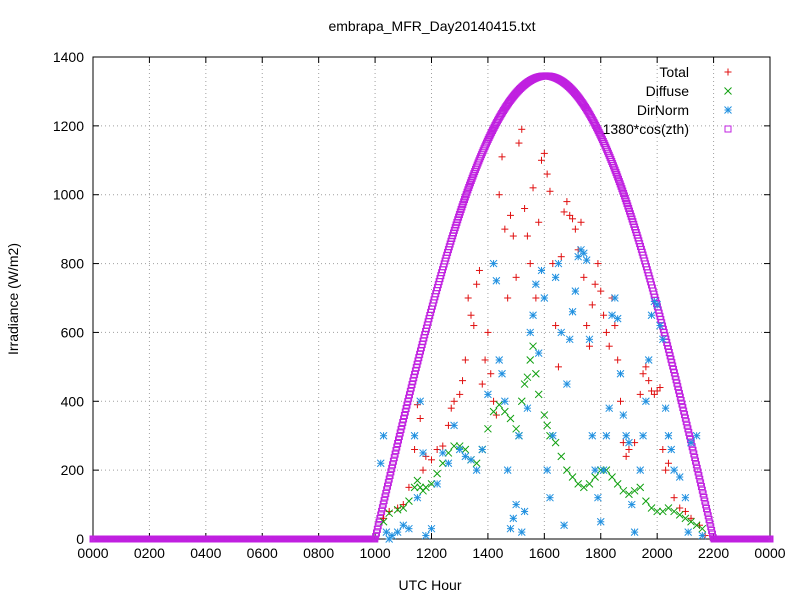  What do you see at coordinates (657, 553) in the screenshot?
I see `x-tick-label: 2000` at bounding box center [657, 553].